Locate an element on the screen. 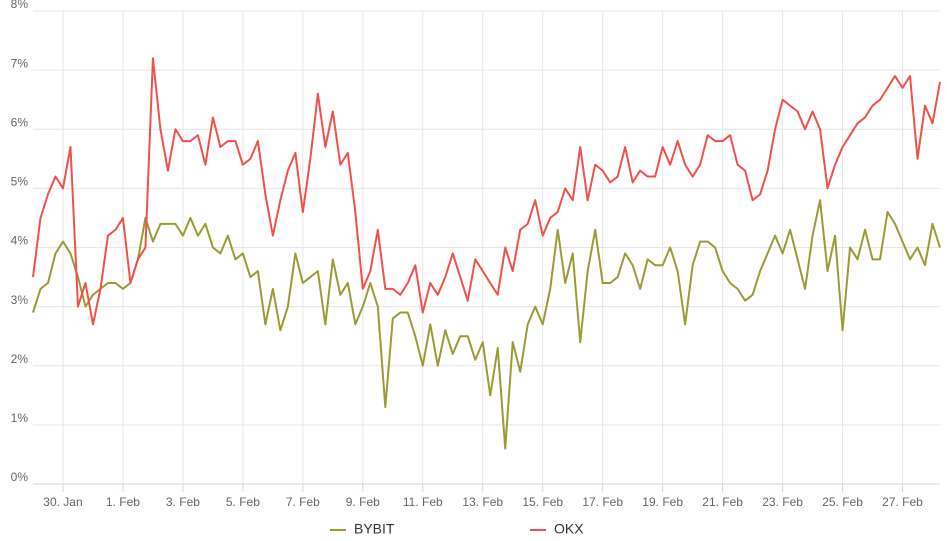  x-tick-label: 9. Feb is located at coordinates (363, 502).